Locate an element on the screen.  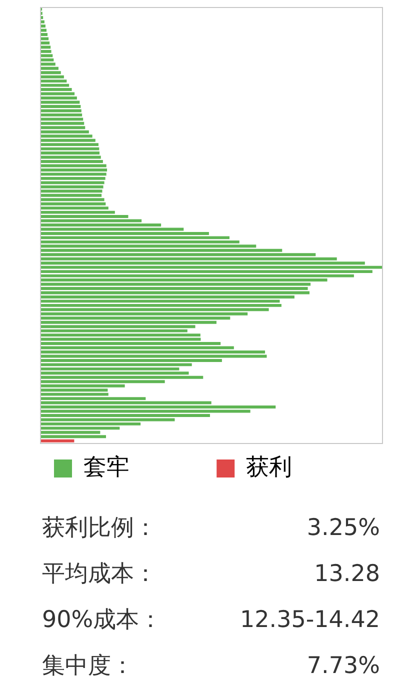
legend-label: 套牢 is located at coordinates (143, 467).